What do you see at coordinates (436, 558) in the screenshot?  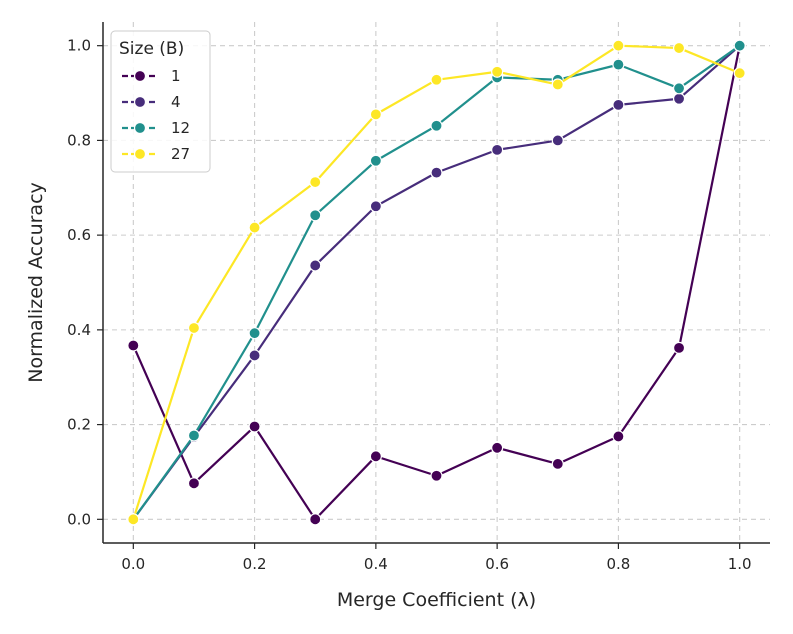 I see `x-ticks: 0.0 0.2 0.4 0.6 0.8 1.0` at bounding box center [436, 558].